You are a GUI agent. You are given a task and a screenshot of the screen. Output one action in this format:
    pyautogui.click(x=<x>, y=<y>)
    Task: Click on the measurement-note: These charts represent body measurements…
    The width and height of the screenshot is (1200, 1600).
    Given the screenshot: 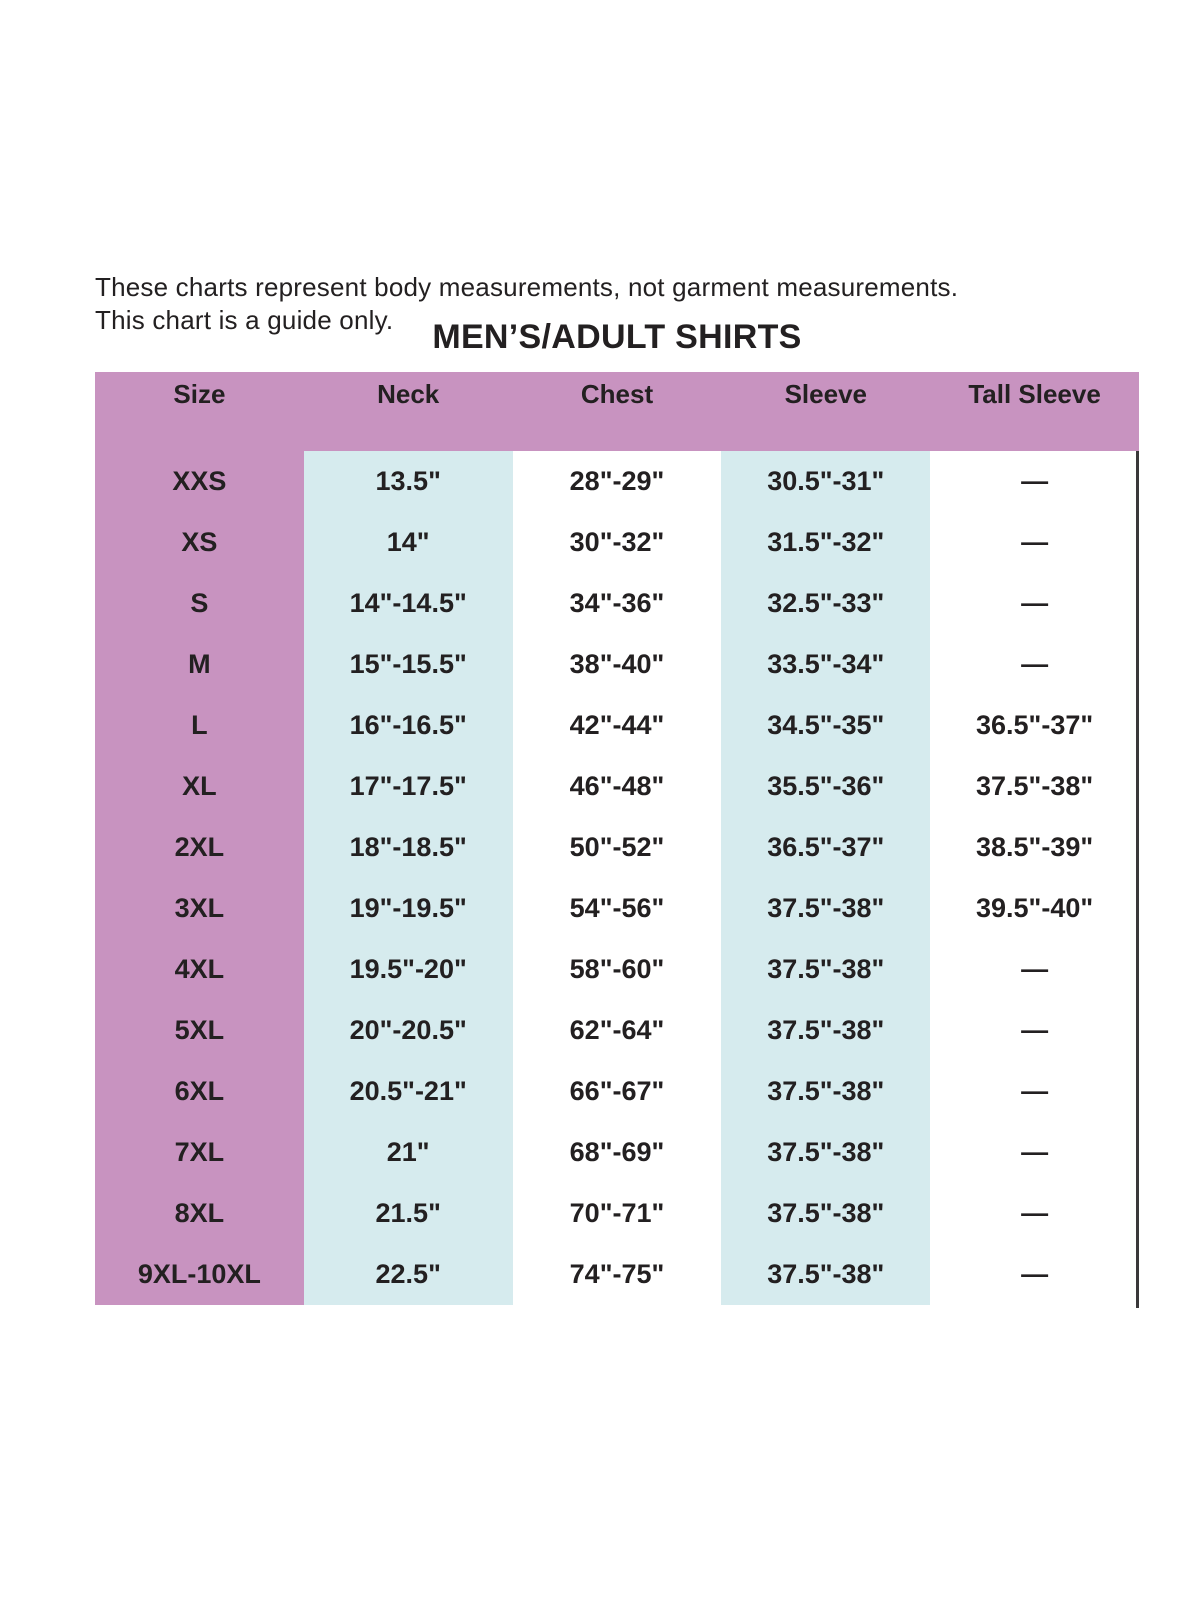 What is the action you would take?
    pyautogui.click(x=526, y=304)
    